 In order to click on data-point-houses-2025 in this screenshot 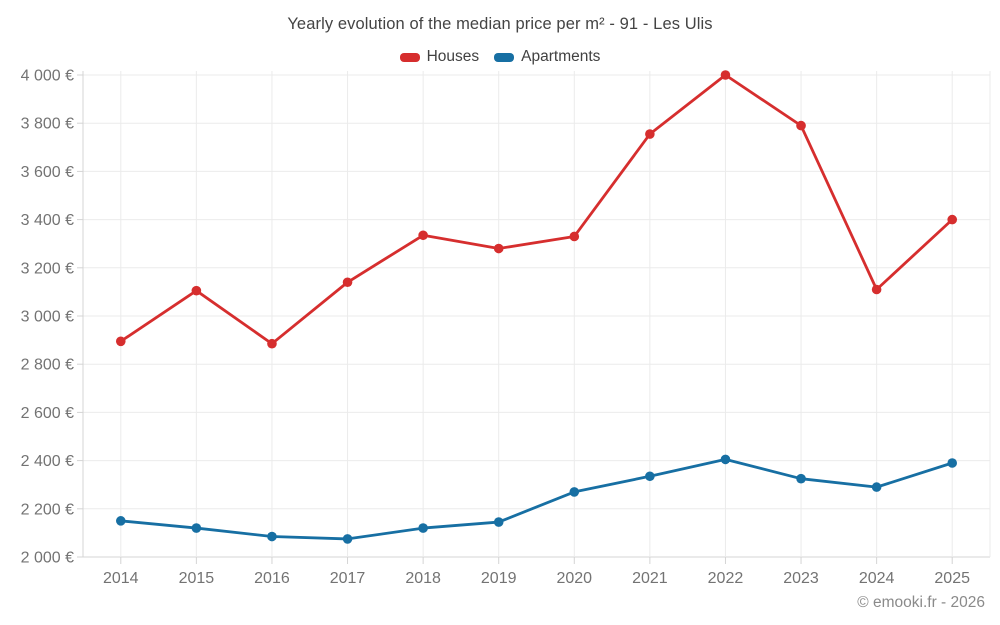, I will do `click(952, 219)`.